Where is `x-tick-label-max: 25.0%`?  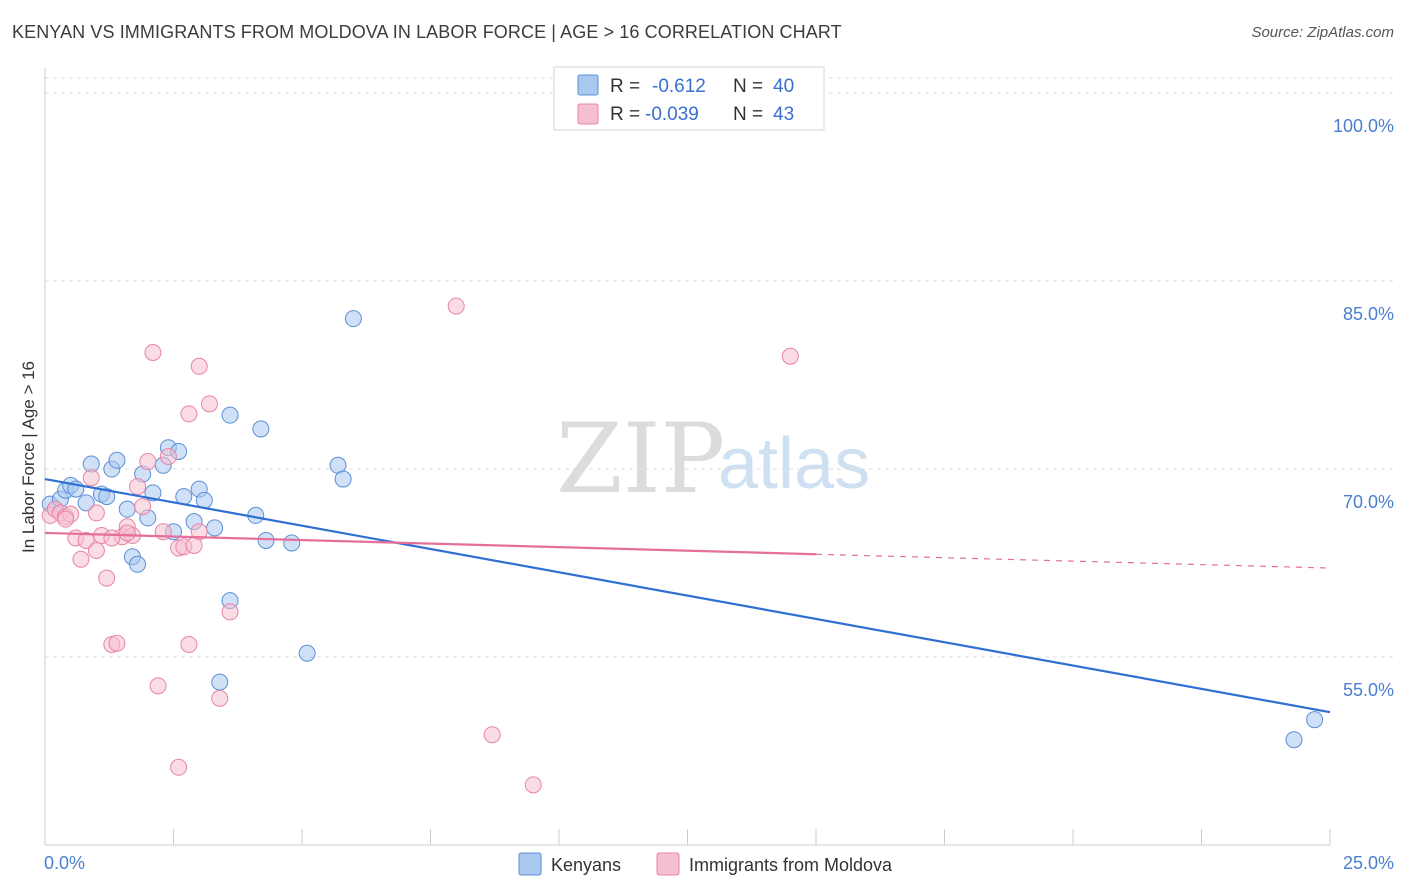
x-tick-label-max: 25.0% is located at coordinates (1368, 863).